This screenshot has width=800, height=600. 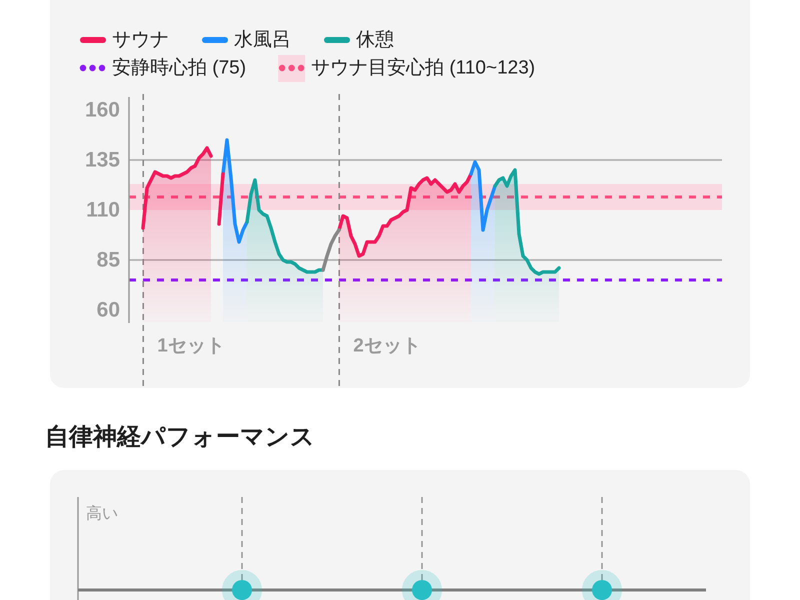 What do you see at coordinates (102, 110) in the screenshot?
I see `y-tick-label: 160` at bounding box center [102, 110].